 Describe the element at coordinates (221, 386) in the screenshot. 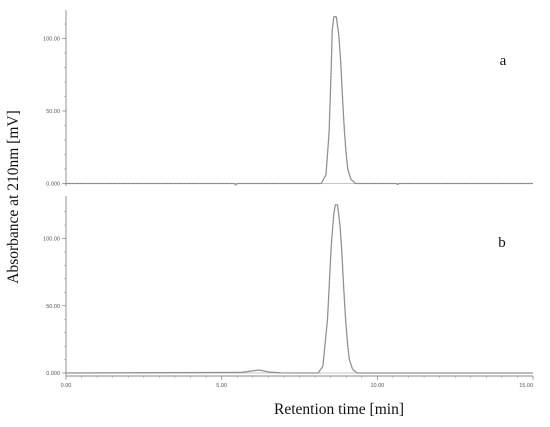

I see `x-tick-label: 5.00` at that location.